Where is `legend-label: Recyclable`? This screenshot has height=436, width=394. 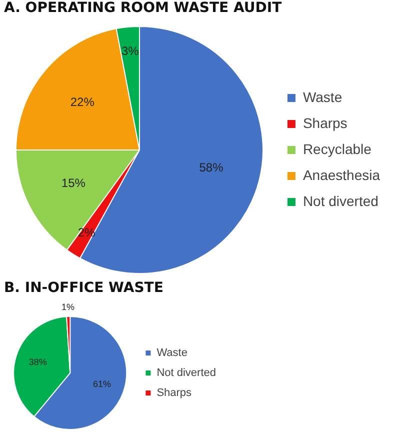
legend-label: Recyclable is located at coordinates (337, 148).